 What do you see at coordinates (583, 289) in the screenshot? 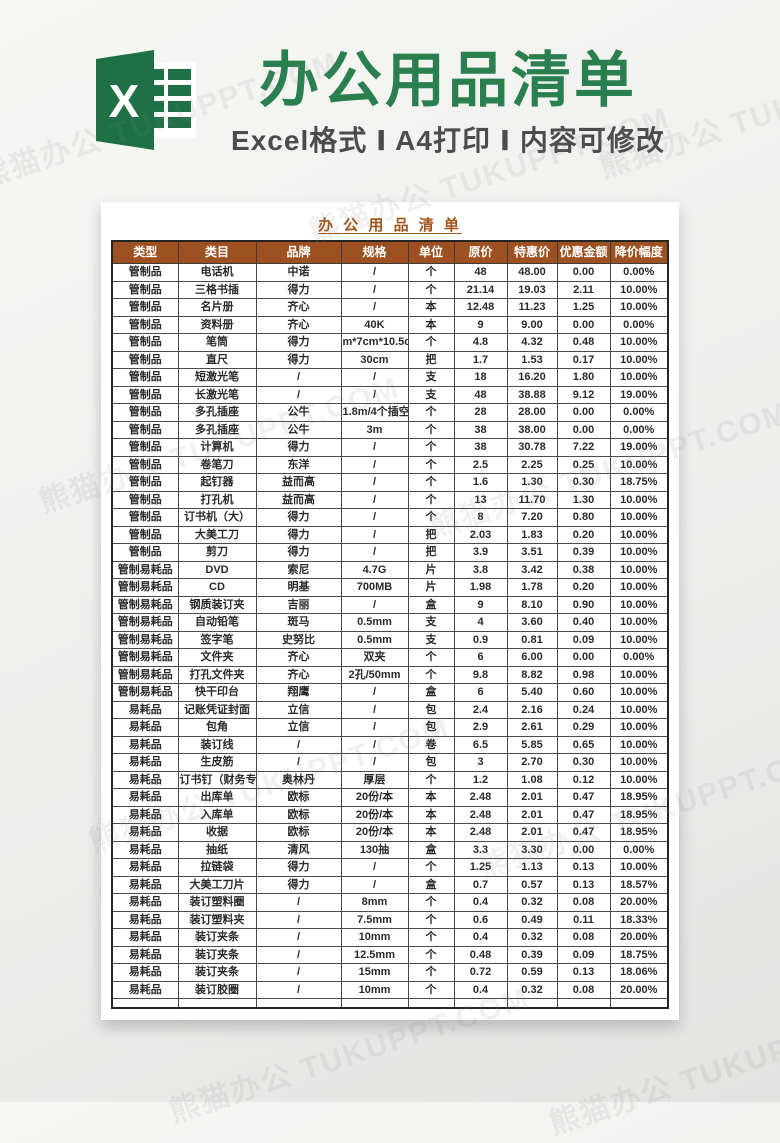
I see `cell: 2.11` at bounding box center [583, 289].